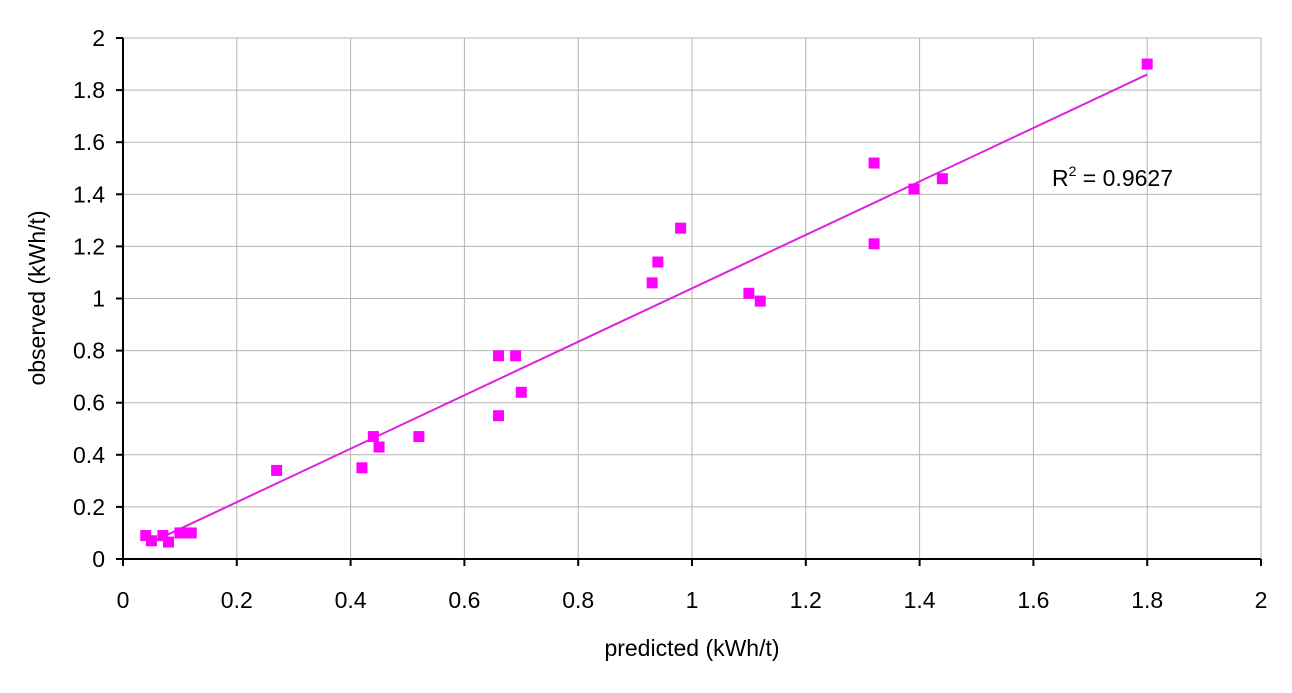 The height and width of the screenshot is (693, 1292). Describe the element at coordinates (464, 600) in the screenshot. I see `x-tick-label: 0.6` at that location.